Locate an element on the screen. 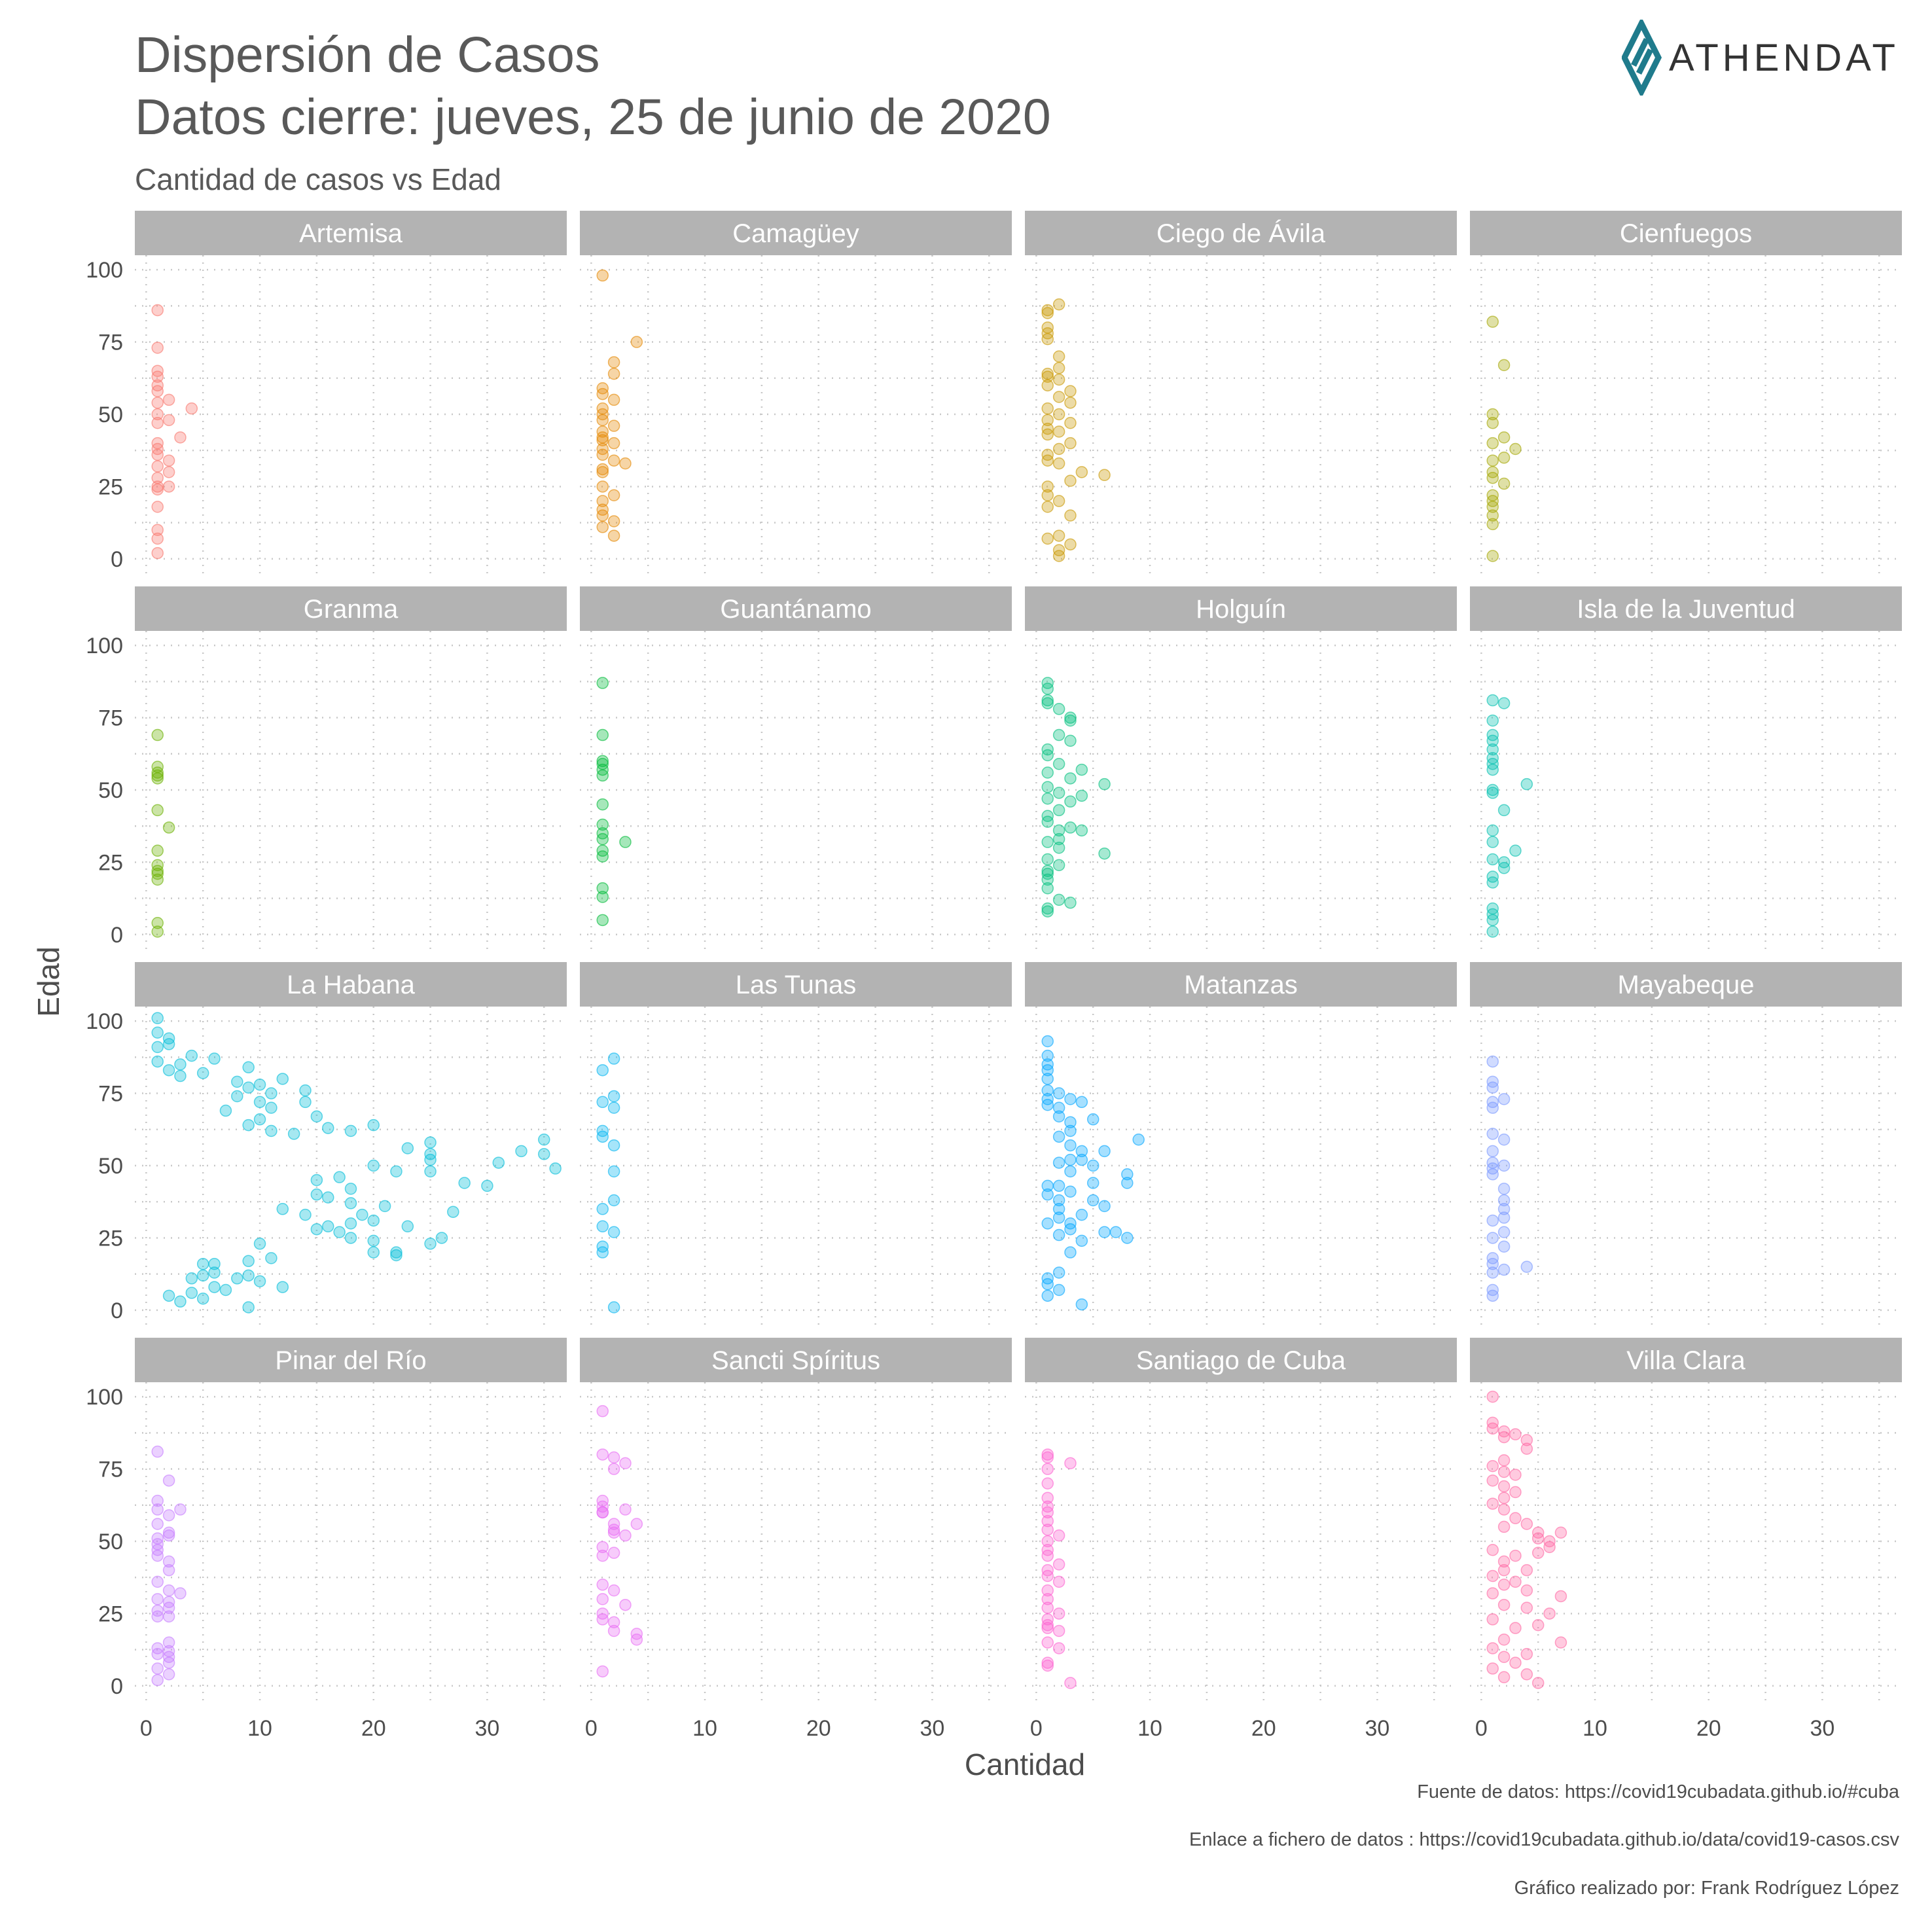  panel-strip-label: Las Tunas is located at coordinates (796, 985).